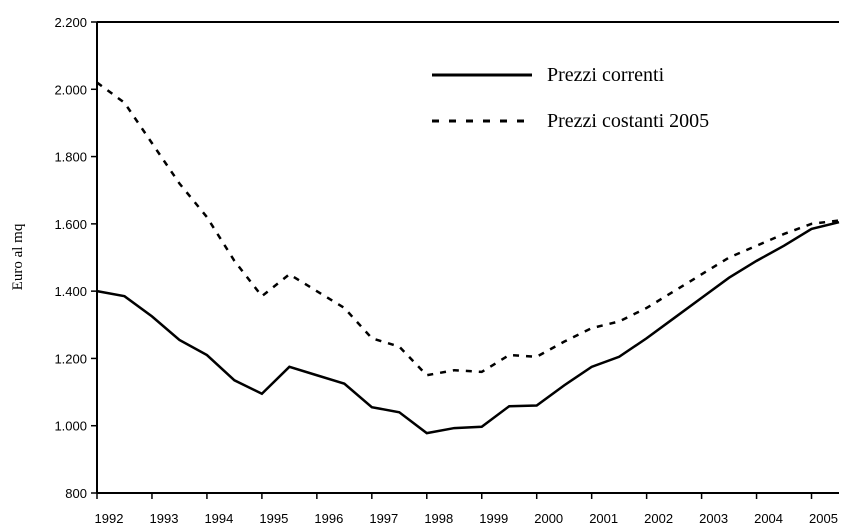  Describe the element at coordinates (768, 518) in the screenshot. I see `x-tick-label: 2004` at that location.